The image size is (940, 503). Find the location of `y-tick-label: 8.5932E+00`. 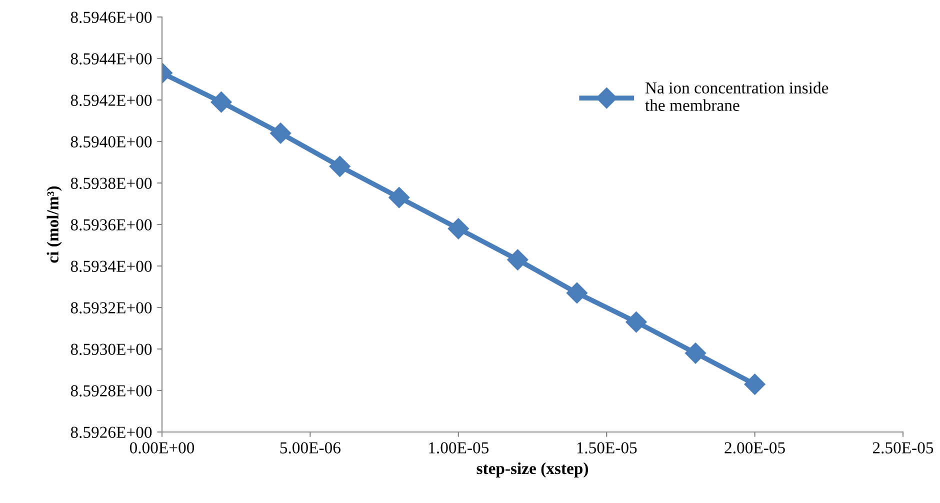

y-tick-label: 8.5932E+00 is located at coordinates (111, 308).